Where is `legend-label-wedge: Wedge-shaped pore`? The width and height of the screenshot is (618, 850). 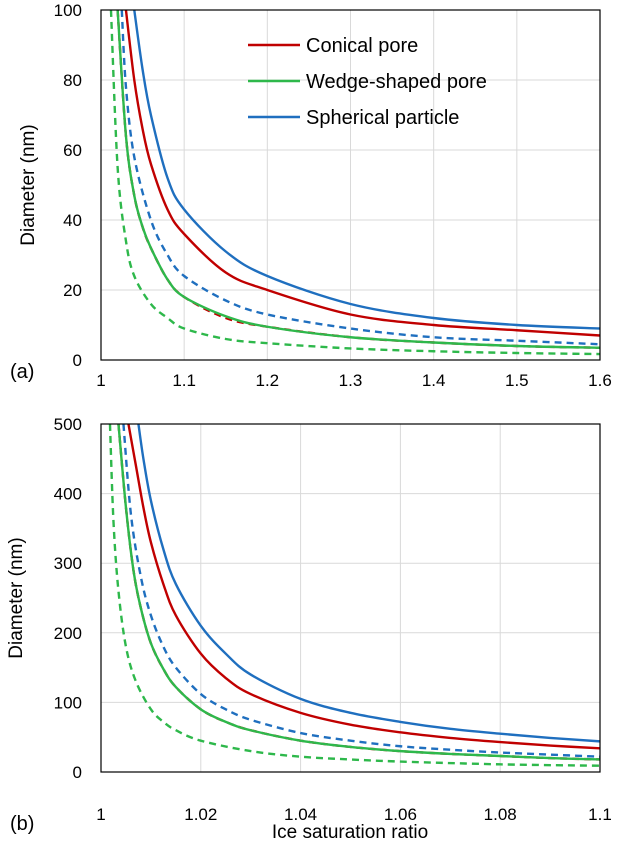
legend-label-wedge: Wedge-shaped pore is located at coordinates (396, 82).